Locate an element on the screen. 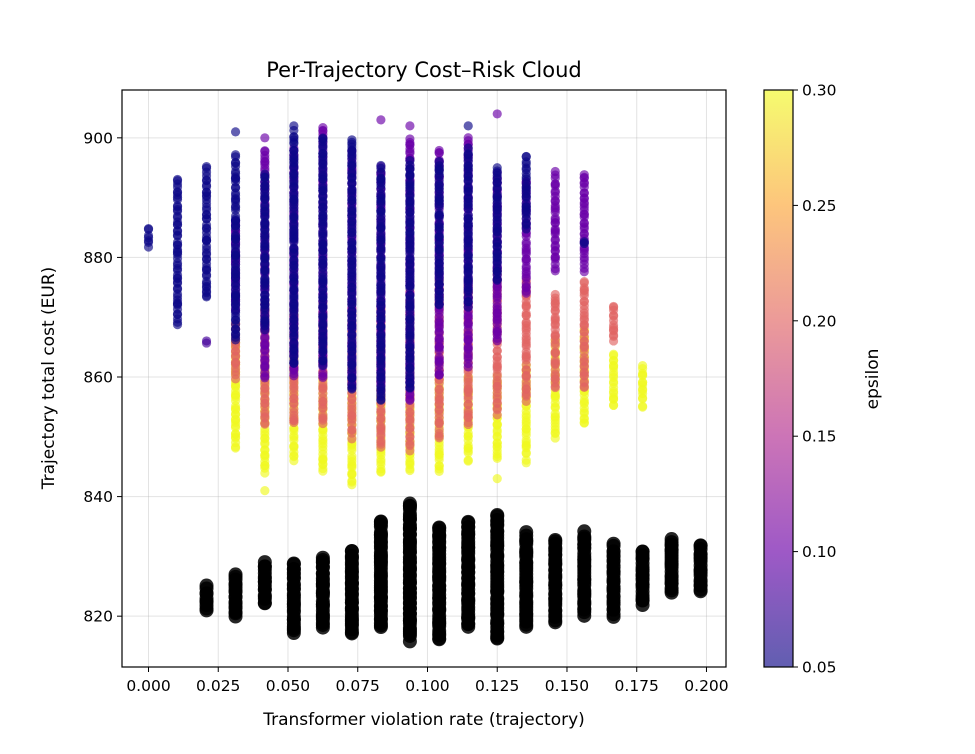 The height and width of the screenshot is (754, 975). x-tick-label: 0.025 is located at coordinates (218, 686).